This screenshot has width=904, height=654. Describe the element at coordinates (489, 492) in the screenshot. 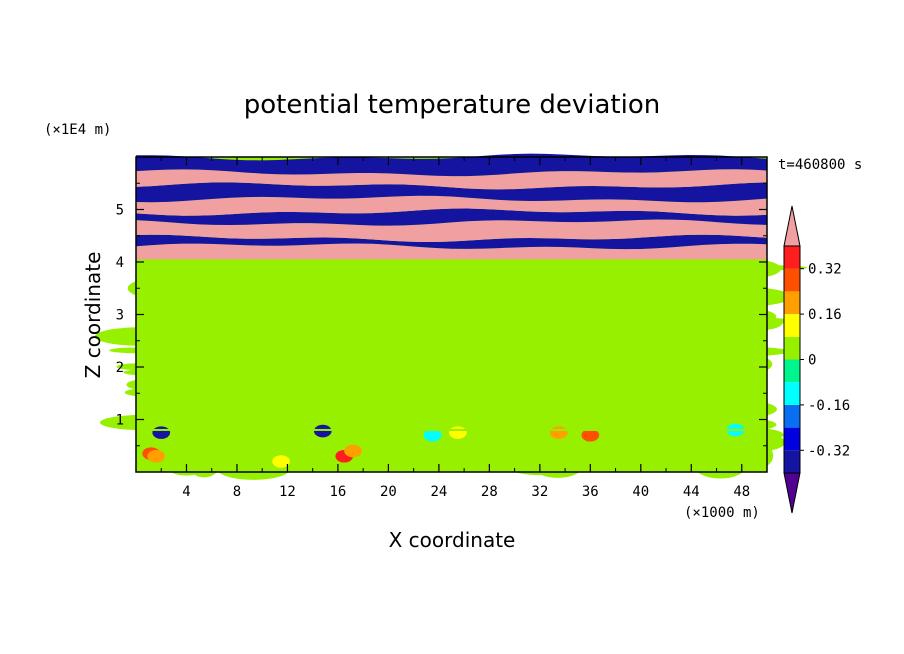

I see `x-tick-label: 28` at that location.